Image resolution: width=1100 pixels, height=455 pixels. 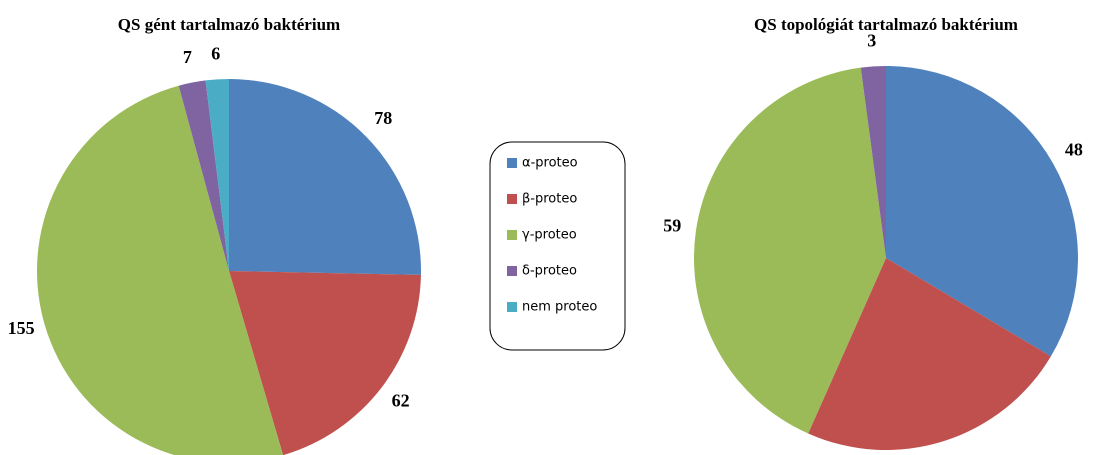 I want to click on legend-label: δ-proteo, so click(x=549, y=271).